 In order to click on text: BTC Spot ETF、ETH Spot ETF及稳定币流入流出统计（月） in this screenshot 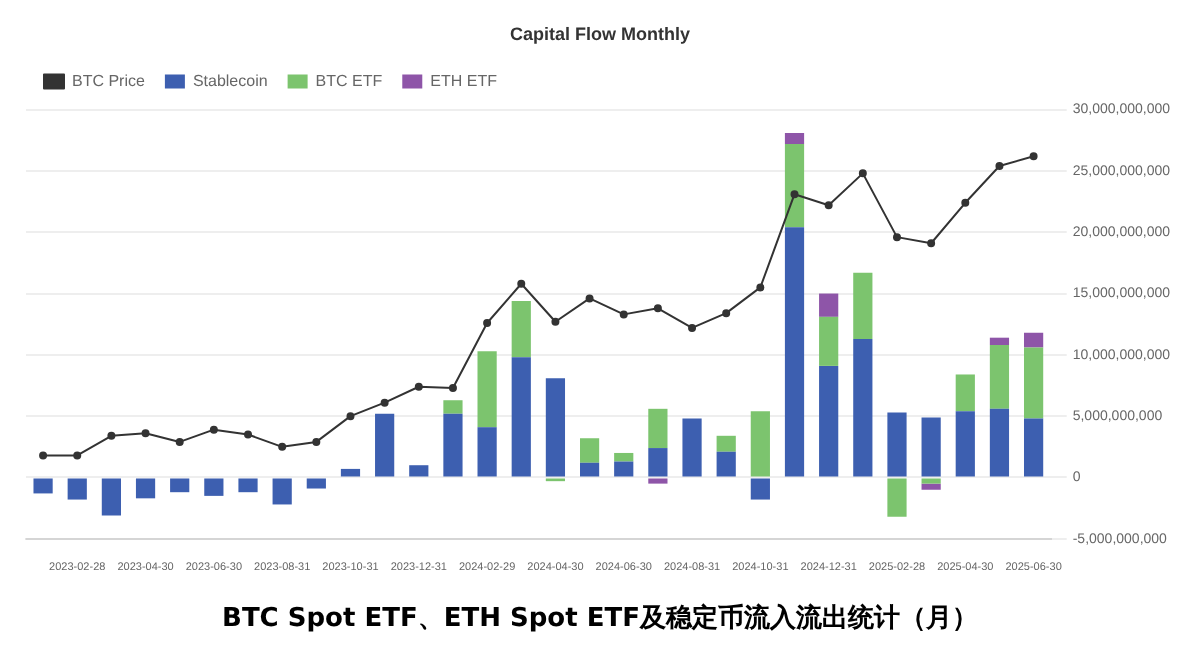, I will do `click(600, 618)`.